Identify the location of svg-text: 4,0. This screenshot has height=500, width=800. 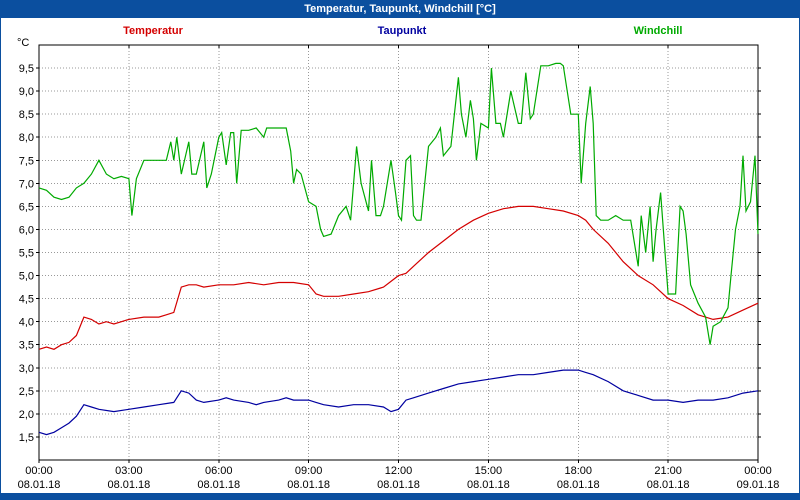
(26, 323).